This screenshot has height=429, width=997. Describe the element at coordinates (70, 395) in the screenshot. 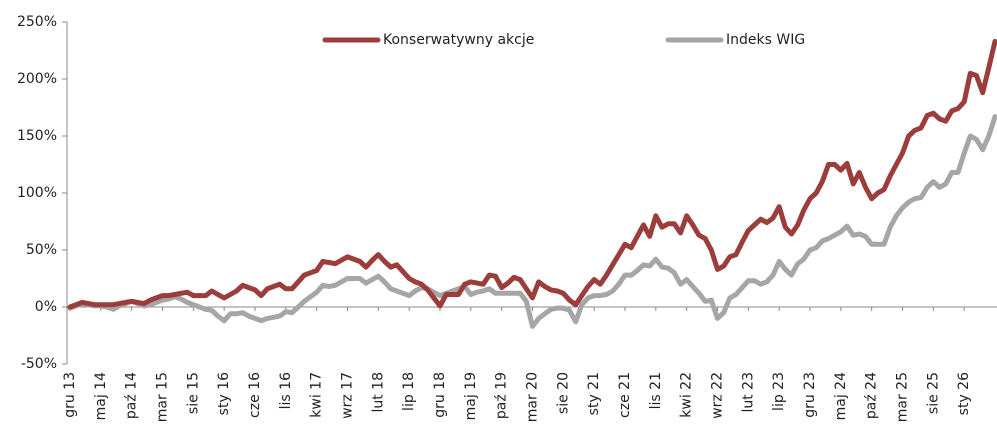

I see `x-tick-label: gru 13` at that location.